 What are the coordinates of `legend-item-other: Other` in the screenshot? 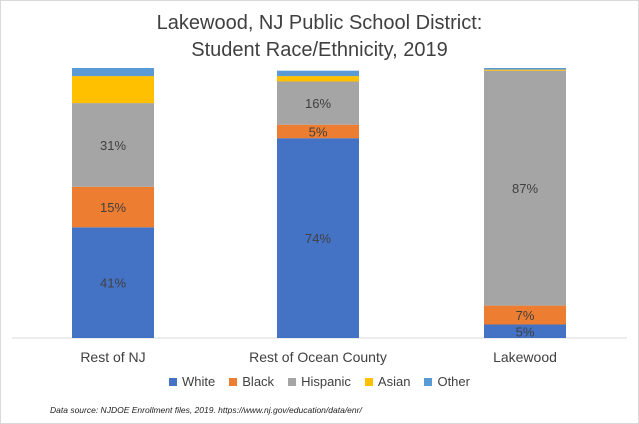 It's located at (447, 381).